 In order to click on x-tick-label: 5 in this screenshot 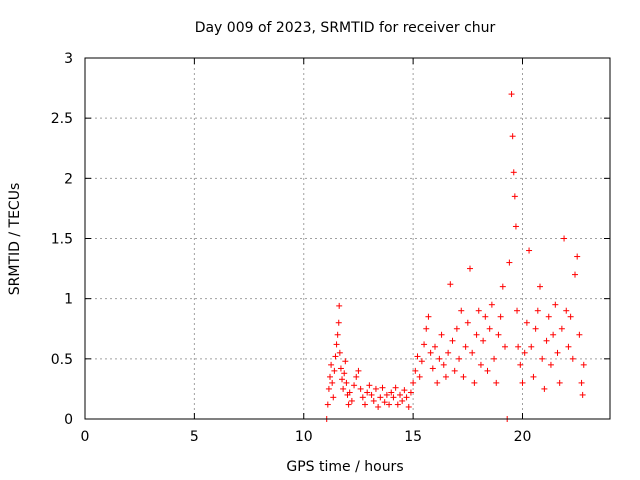, I will do `click(194, 437)`.